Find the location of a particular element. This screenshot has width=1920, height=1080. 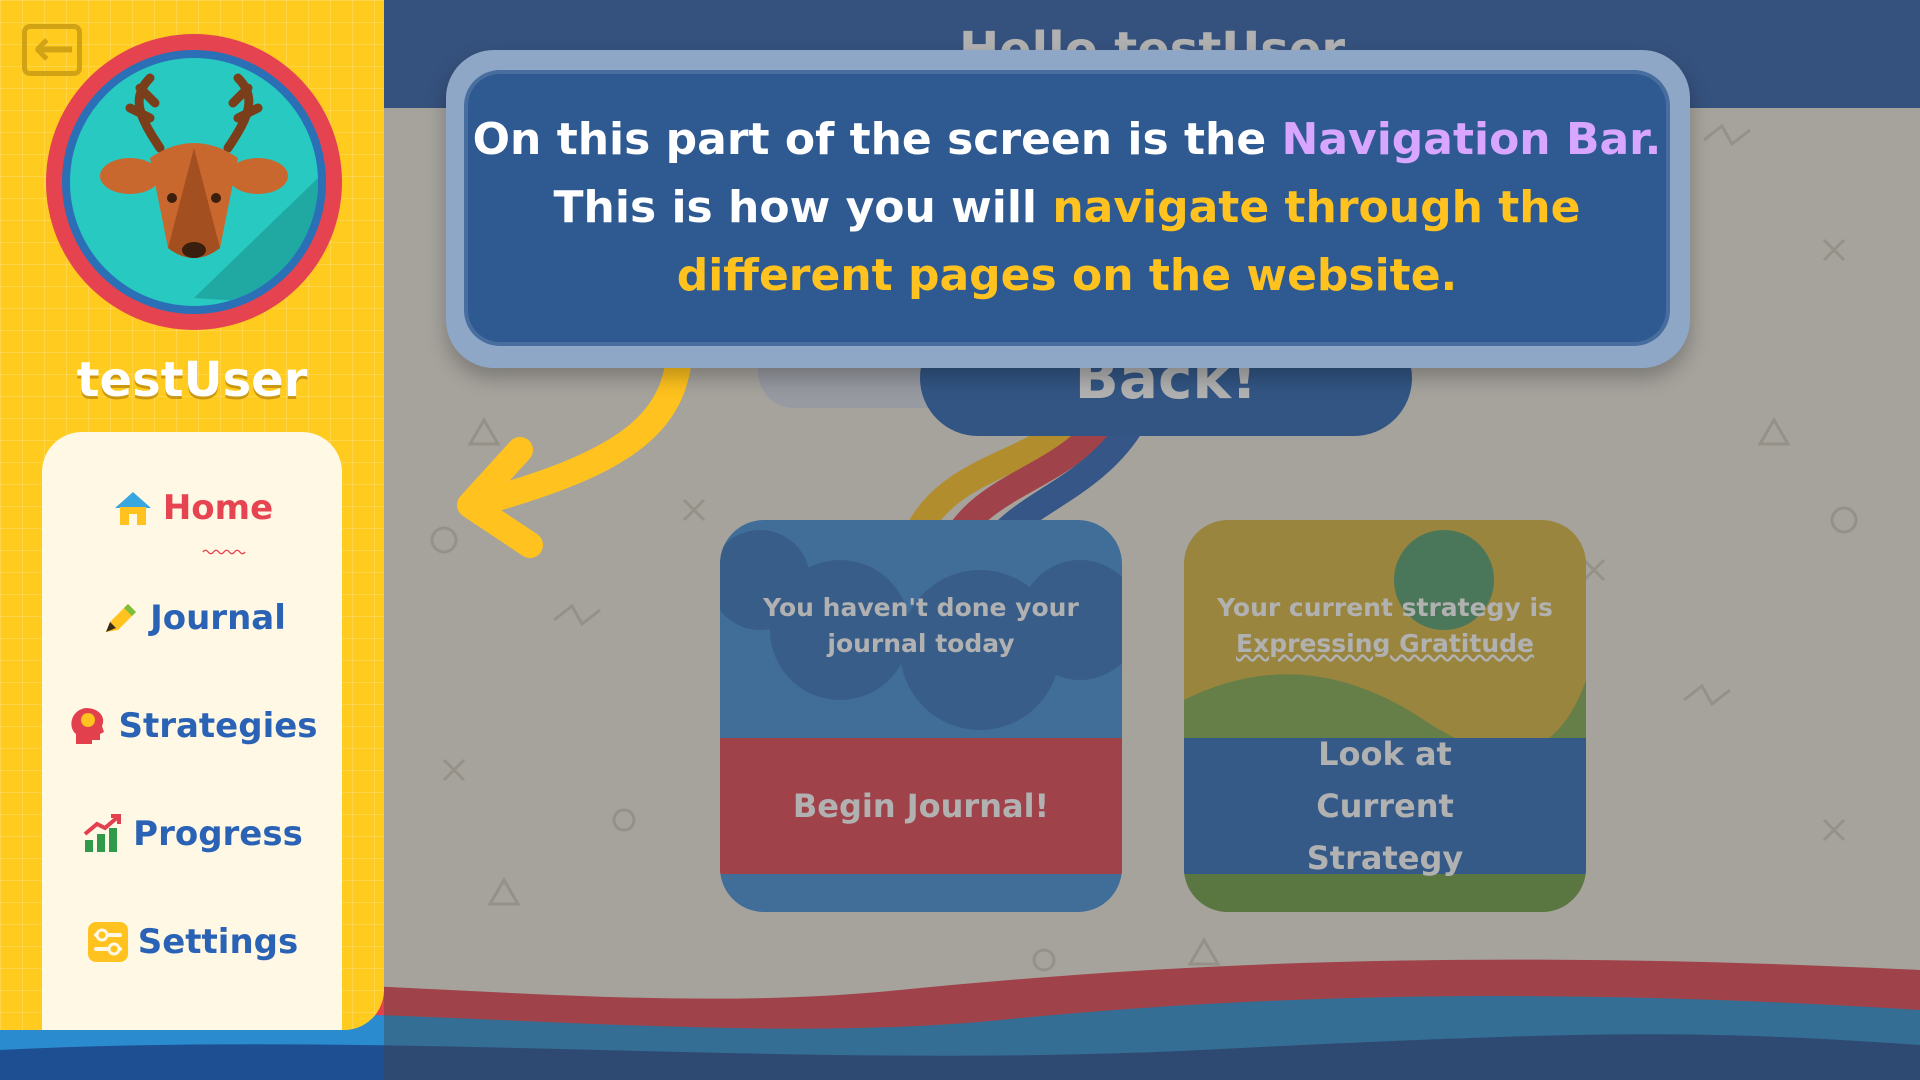

username-label: testUser is located at coordinates (192, 380).